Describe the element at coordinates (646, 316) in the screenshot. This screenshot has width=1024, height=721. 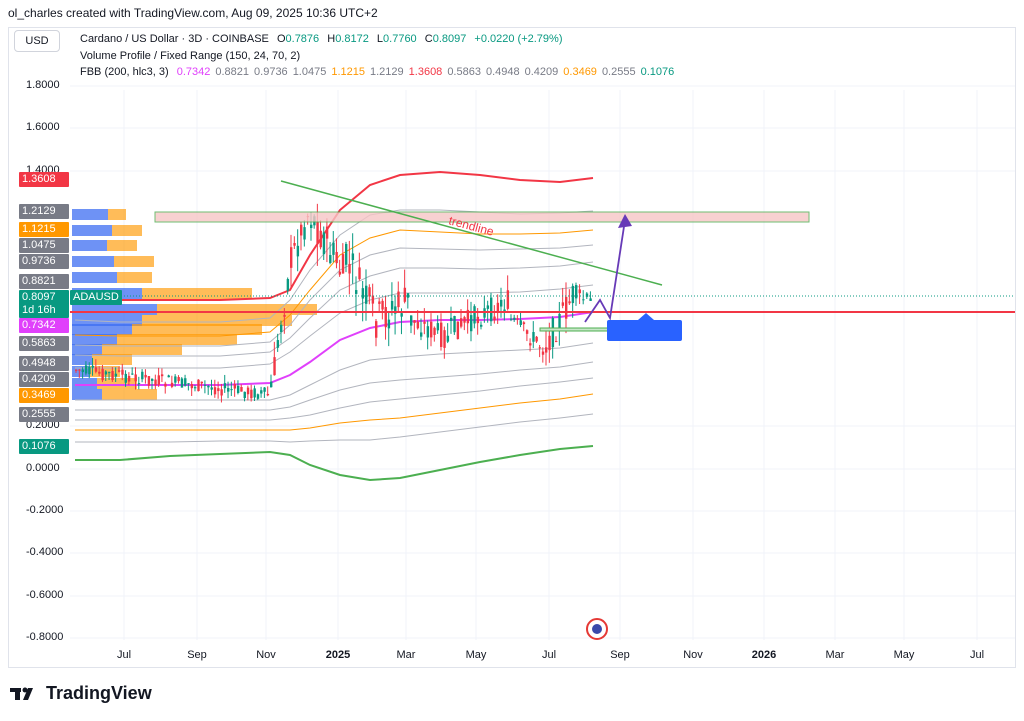
I see `annotation-pointer` at that location.